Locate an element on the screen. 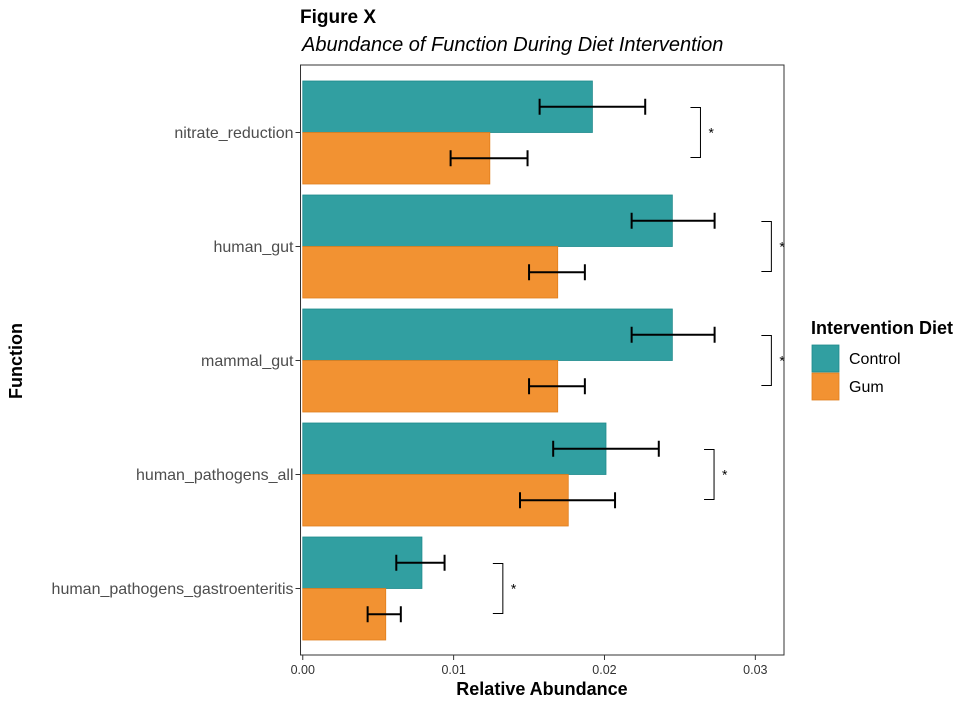 The width and height of the screenshot is (977, 708). legend: Intervention Diet Control Gum is located at coordinates (882, 359).